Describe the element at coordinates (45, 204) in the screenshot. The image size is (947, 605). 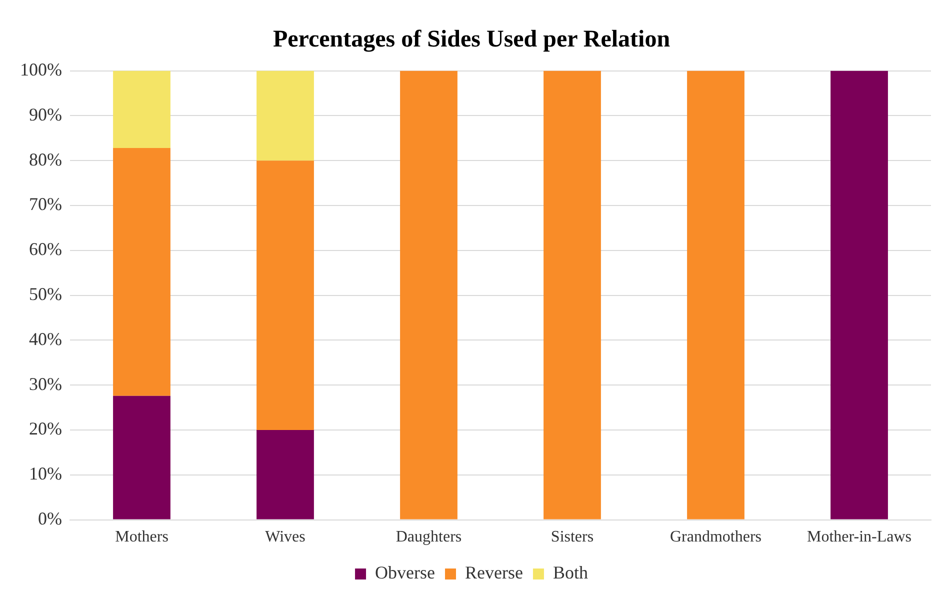
I see `y-tick-label: 70%` at that location.